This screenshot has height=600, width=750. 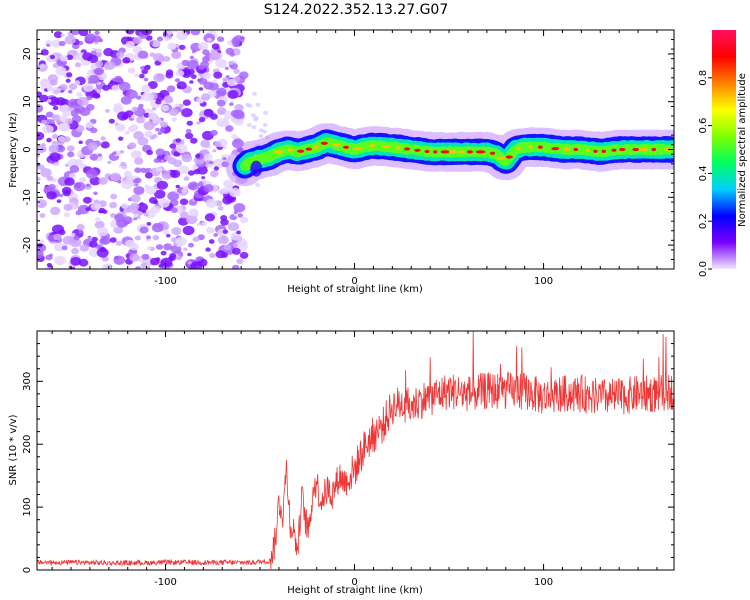 I want to click on y-tick-label: 20, so click(x=27, y=54).